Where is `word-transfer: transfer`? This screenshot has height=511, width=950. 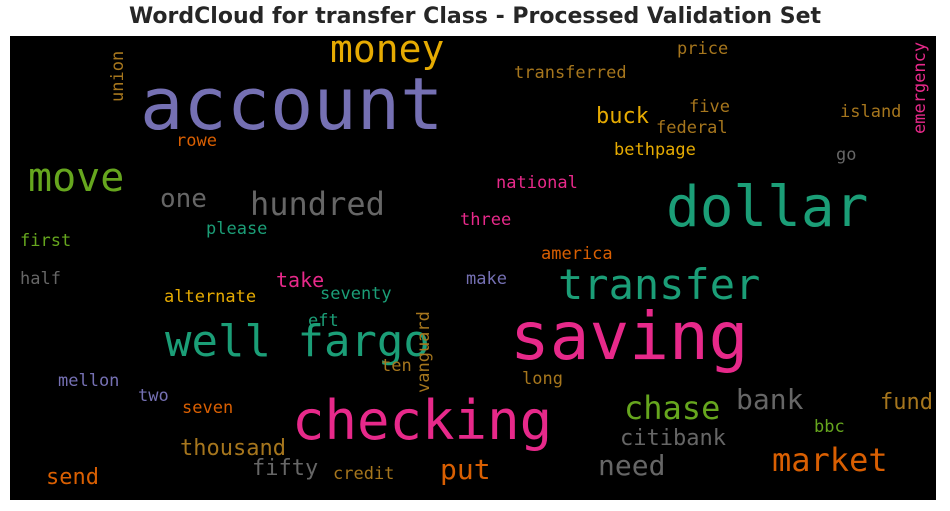
word-transfer: transfer is located at coordinates (659, 284).